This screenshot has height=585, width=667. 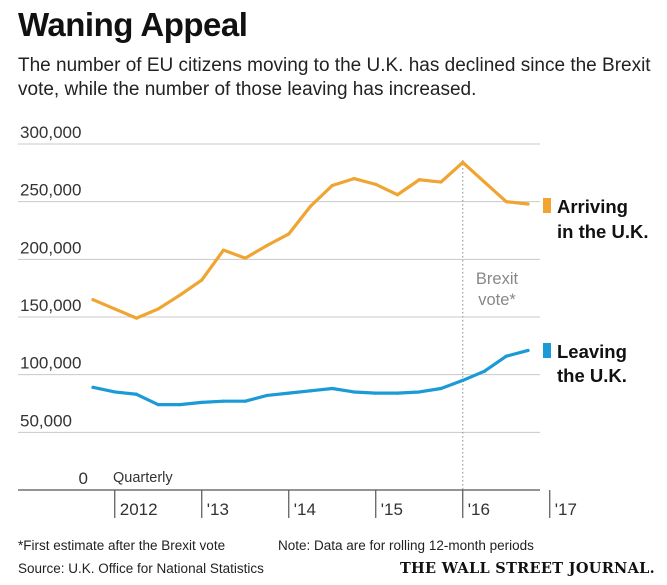 I want to click on footnote: *First estimate after the Brexit vote, so click(x=122, y=545).